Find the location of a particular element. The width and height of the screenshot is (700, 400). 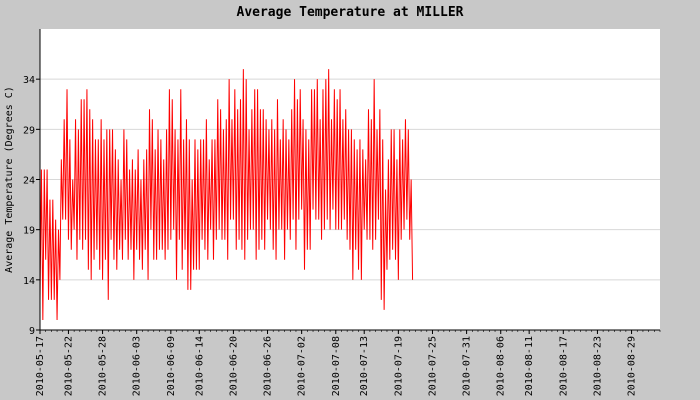

x-tick-label: 2010-07-19 is located at coordinates (398, 366).